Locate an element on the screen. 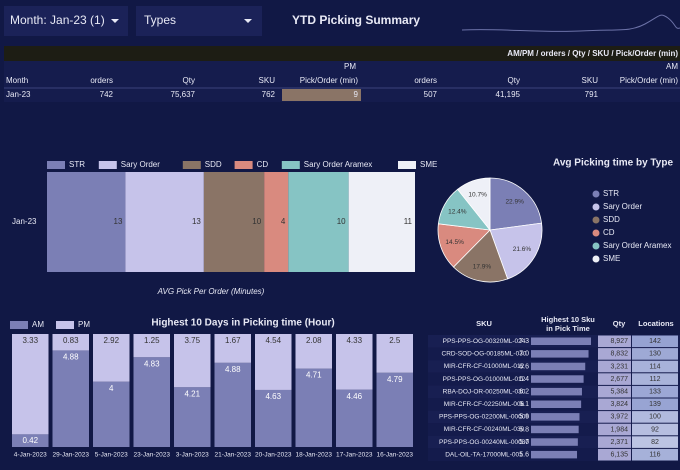 This screenshot has width=680, height=470. locations-label: 112 is located at coordinates (654, 379).